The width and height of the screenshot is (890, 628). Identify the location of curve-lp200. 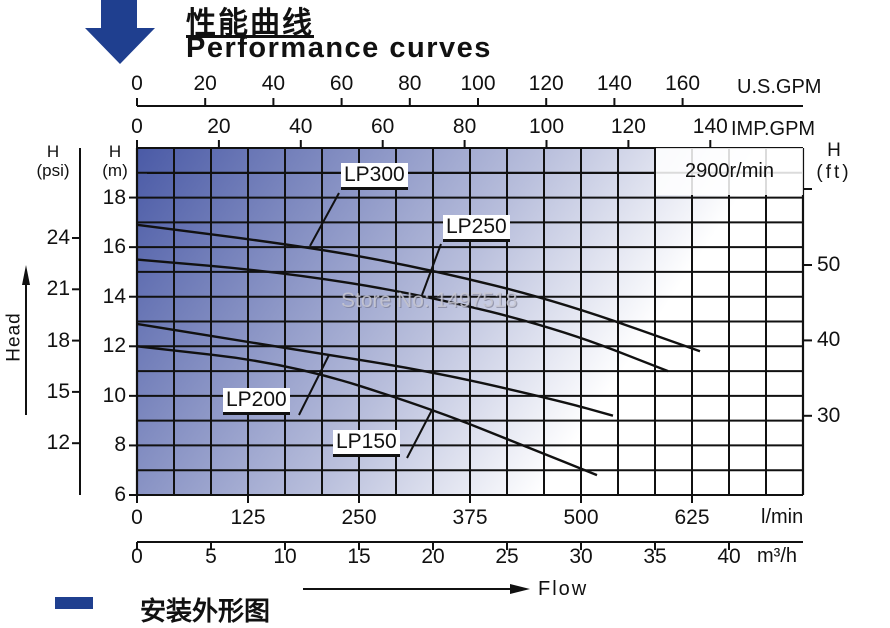
(375, 369).